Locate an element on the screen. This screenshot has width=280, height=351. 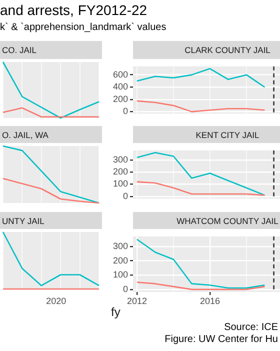
text: k` & `apprehension_landmark` values is located at coordinates (83, 27).